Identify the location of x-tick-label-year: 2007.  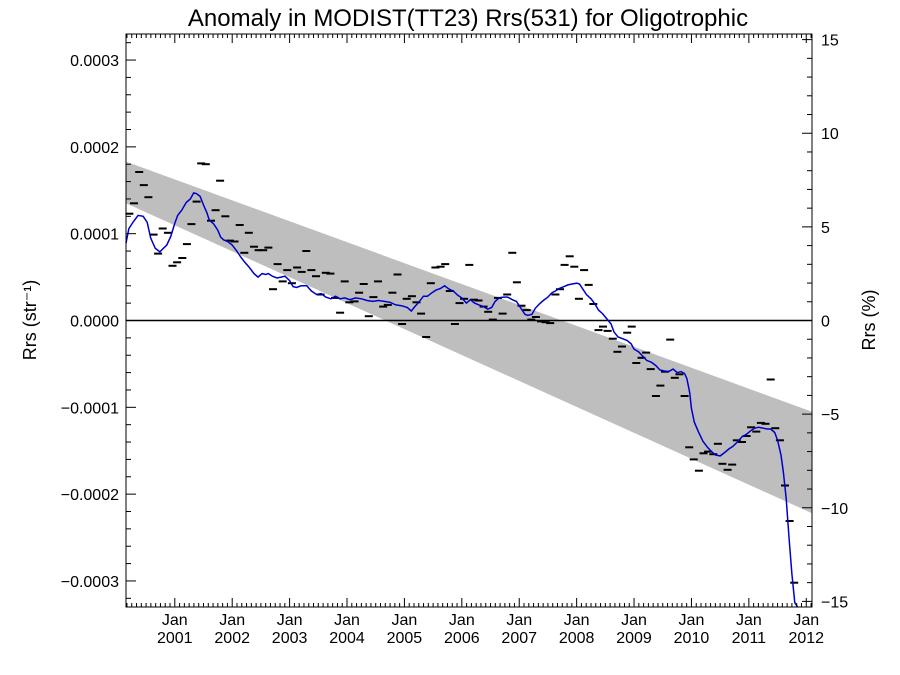
(519, 638).